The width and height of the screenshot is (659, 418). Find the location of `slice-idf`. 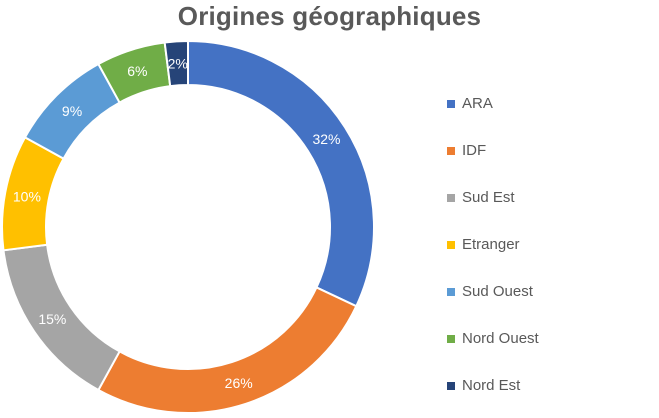

slice-idf is located at coordinates (227, 350).